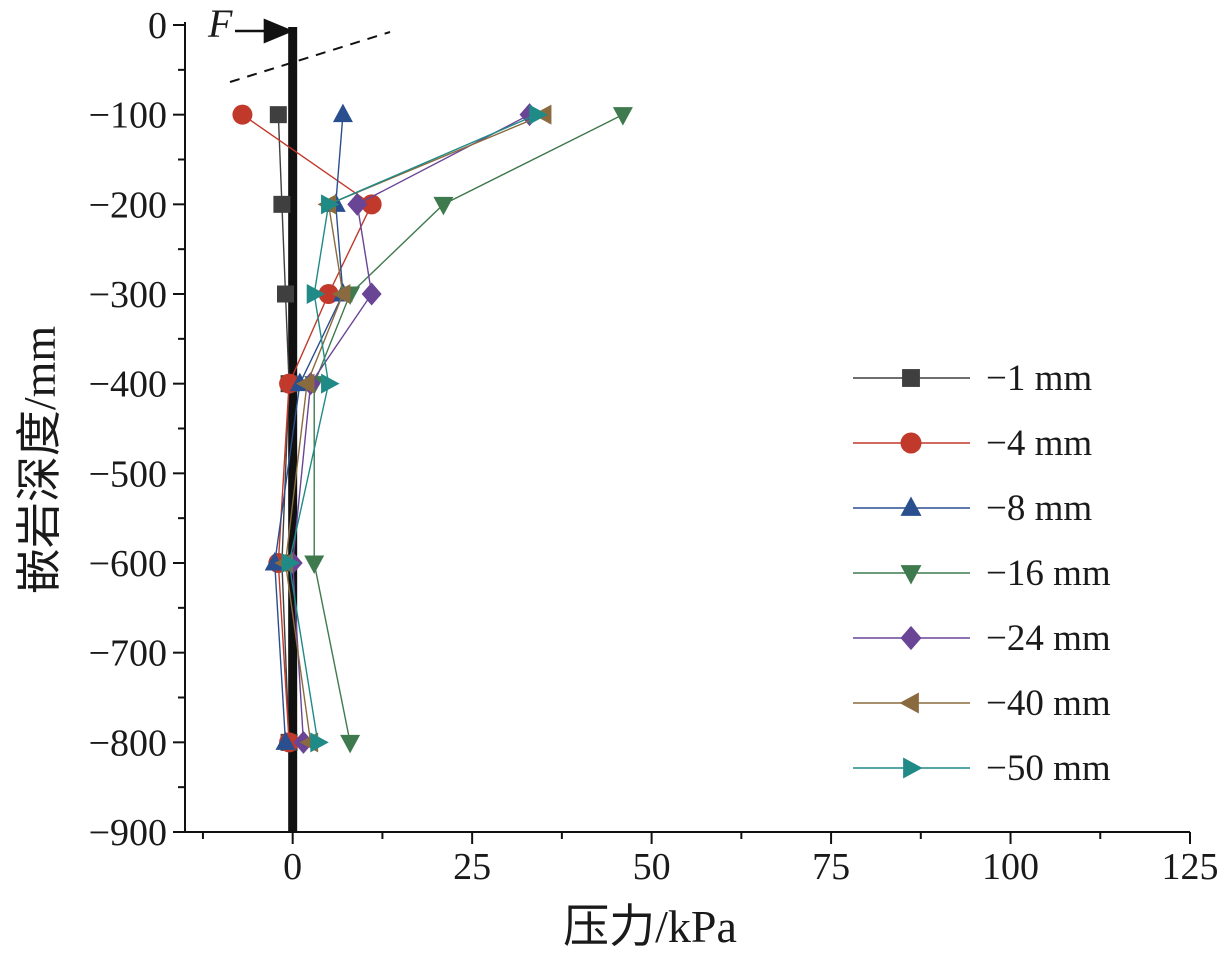  Describe the element at coordinates (310, 57) in the screenshot. I see `dashed-line` at that location.